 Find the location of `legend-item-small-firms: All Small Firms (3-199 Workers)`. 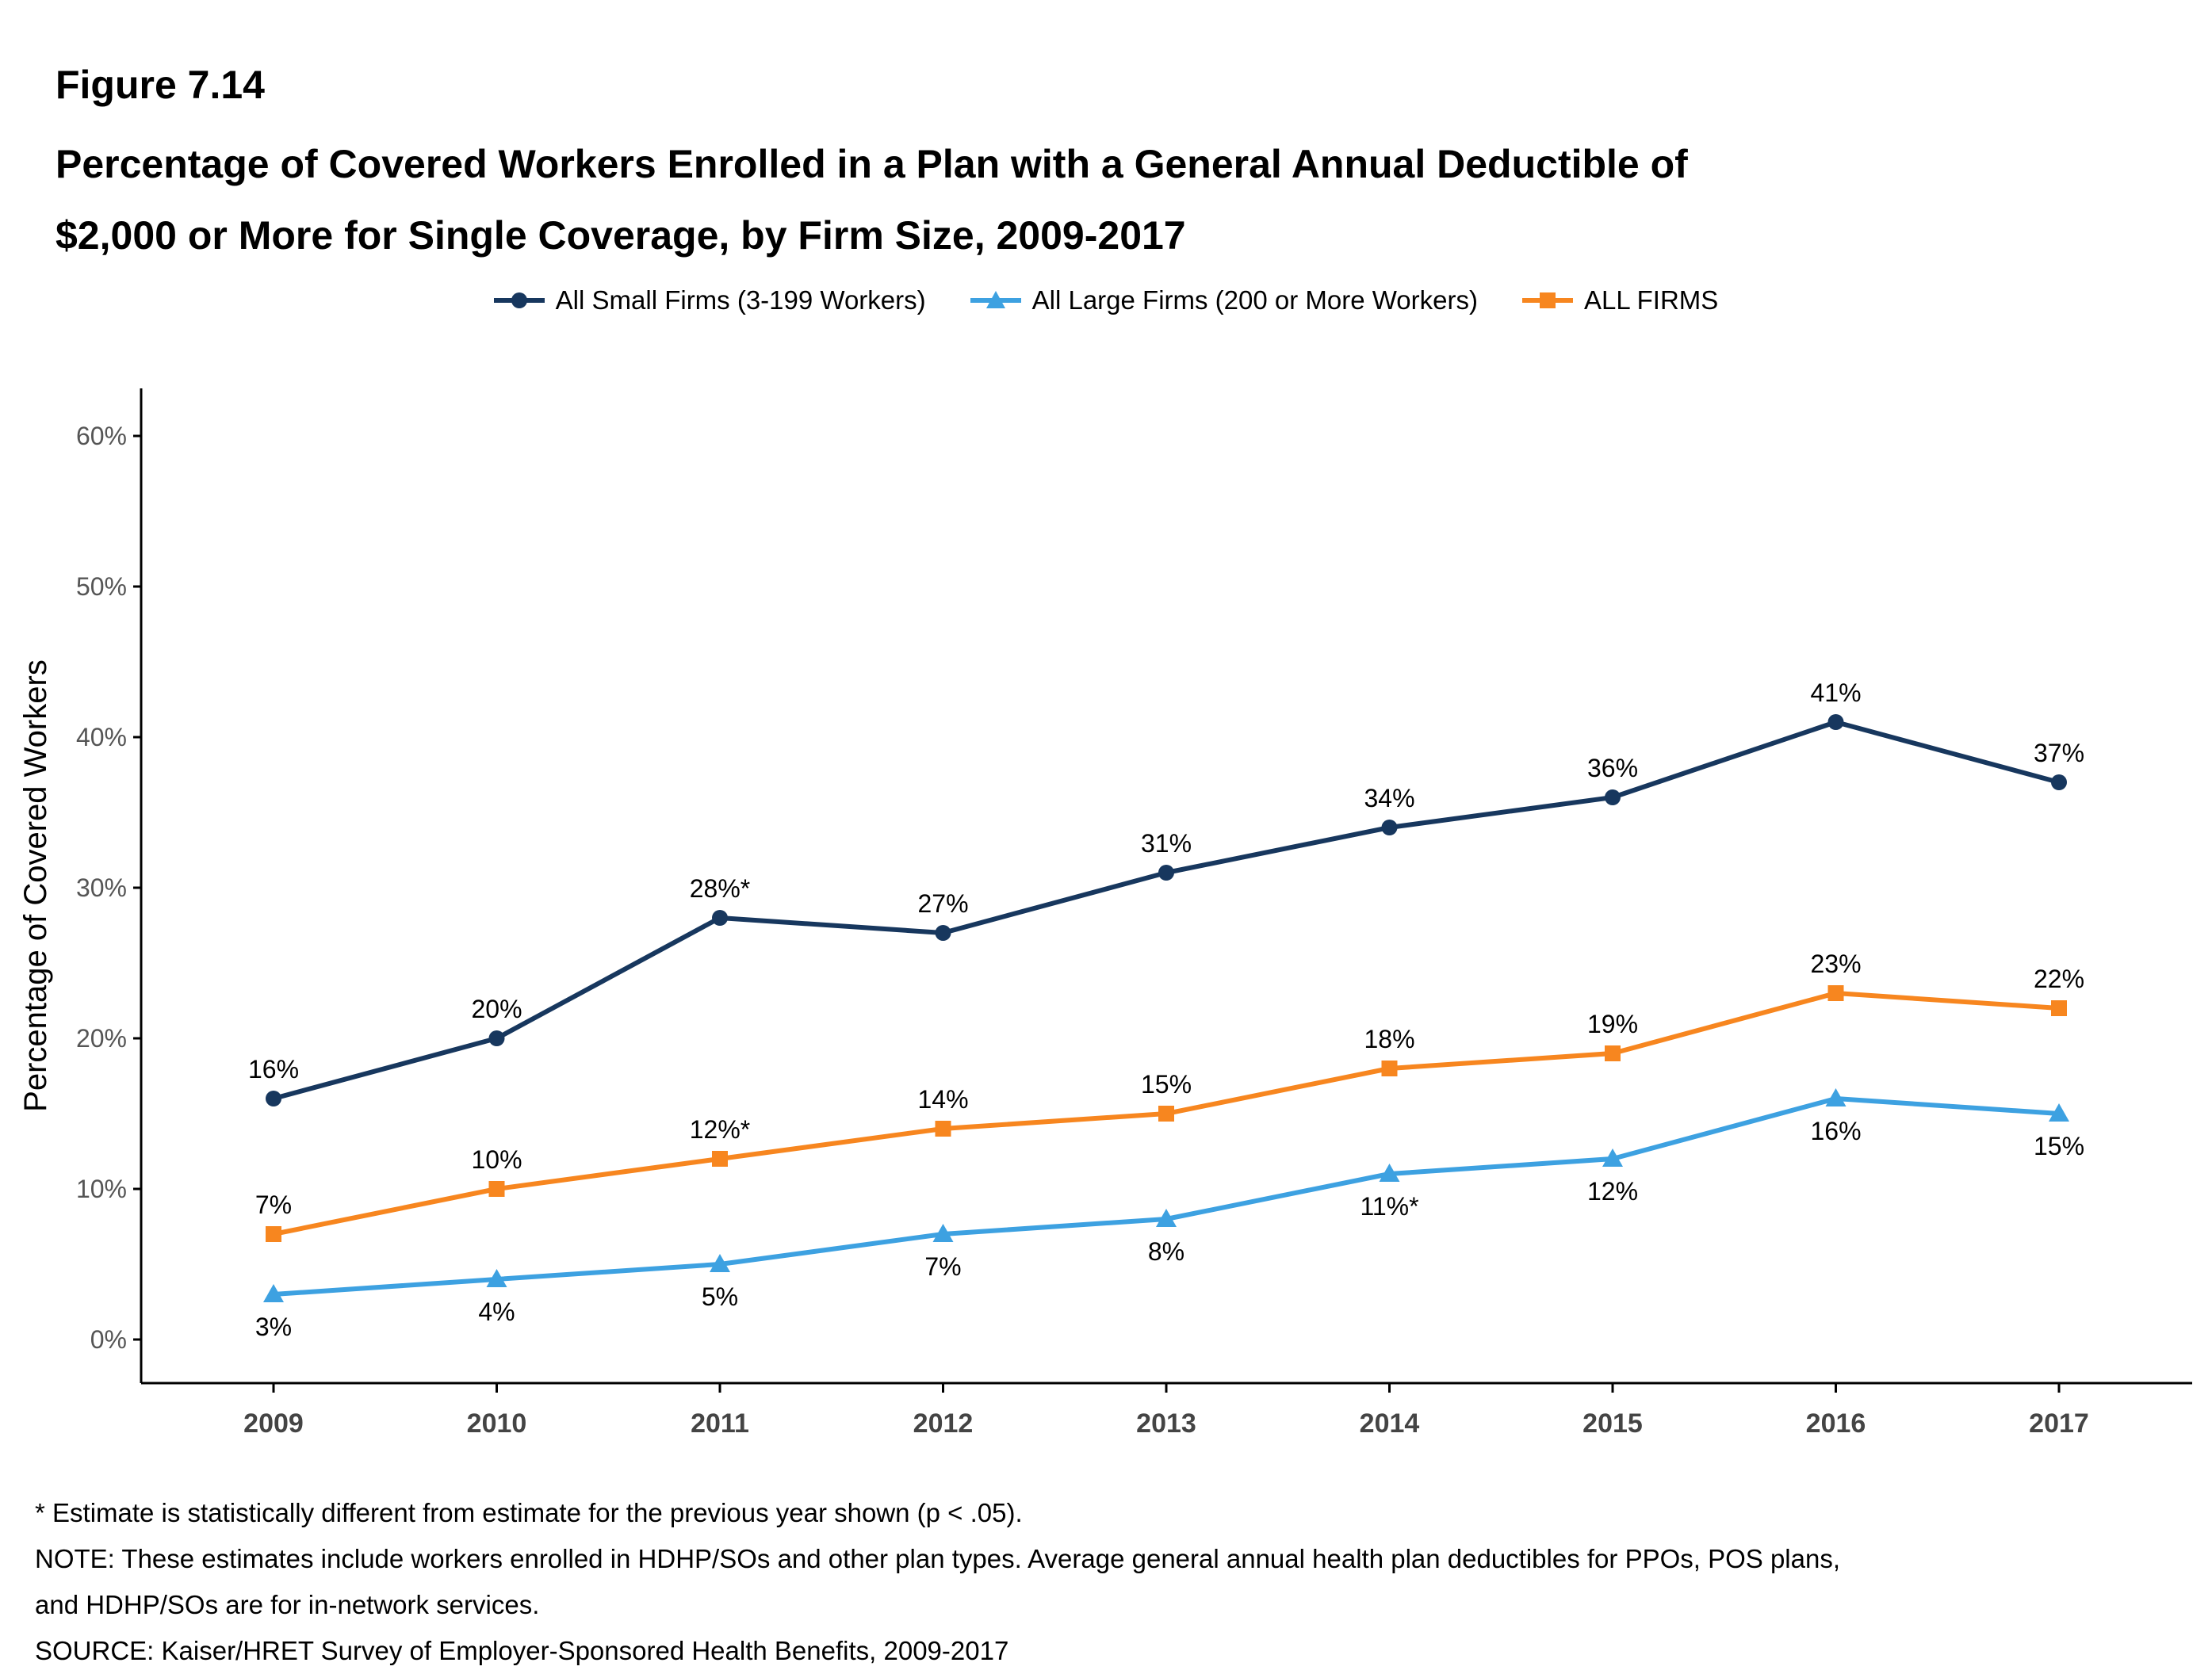

legend-item-small-firms: All Small Firms (3-199 Workers) is located at coordinates (709, 300).